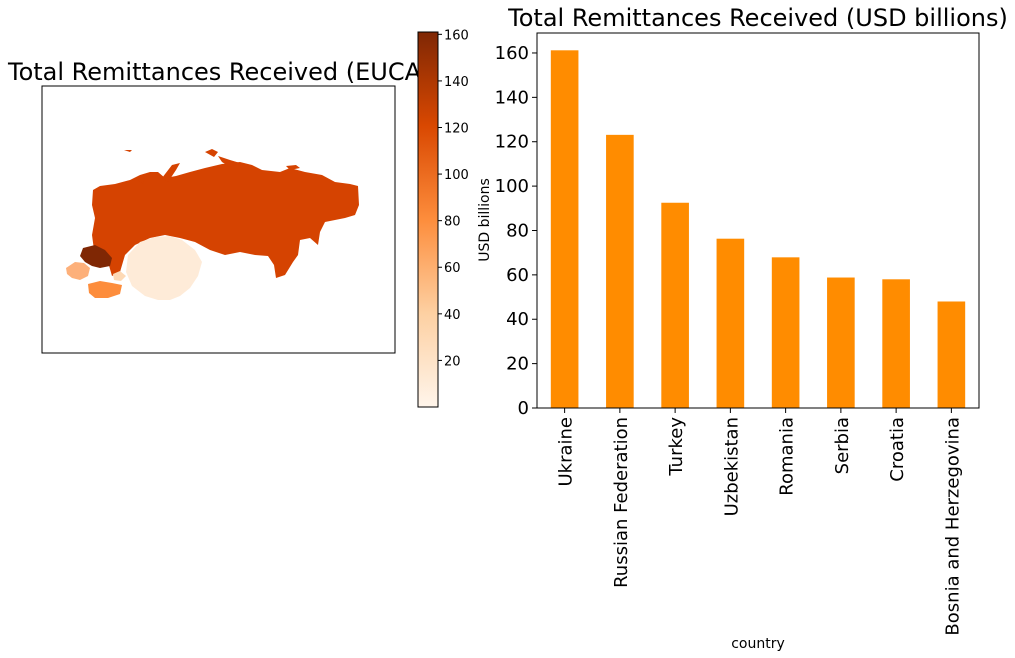  I want to click on x-tick-label: Turkey, so click(676, 447).